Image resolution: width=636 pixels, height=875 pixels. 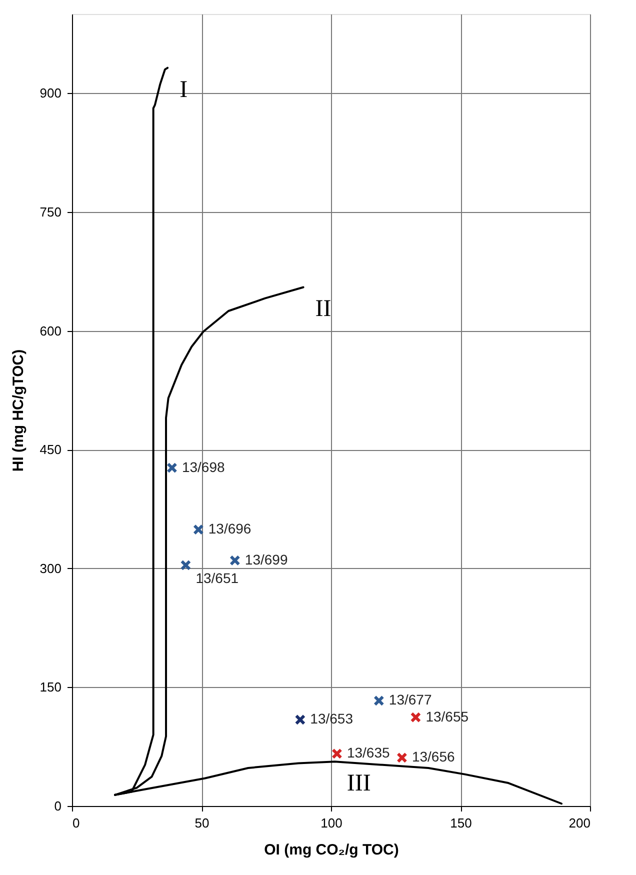 What do you see at coordinates (51, 568) in the screenshot?
I see `y-tick-label: 300` at bounding box center [51, 568].